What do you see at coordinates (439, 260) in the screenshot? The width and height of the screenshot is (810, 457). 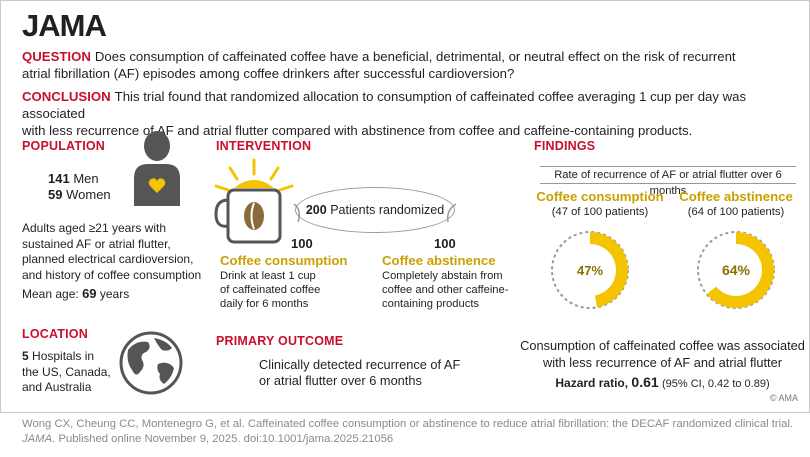 I see `arm2-name: Coffee abstinence` at bounding box center [439, 260].